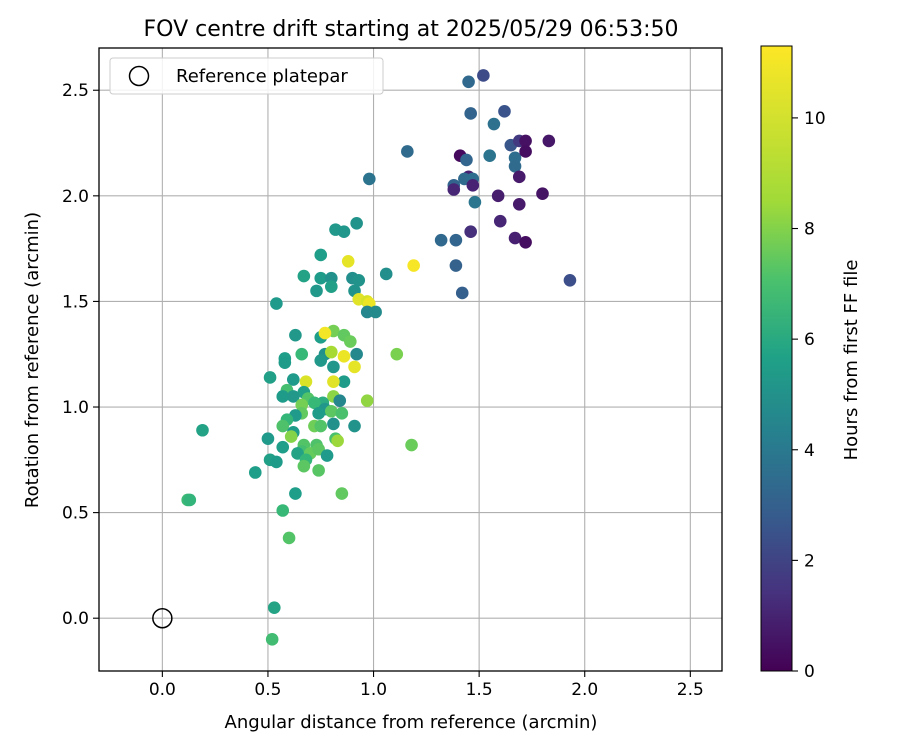 This screenshot has height=750, width=900. Describe the element at coordinates (75, 197) in the screenshot. I see `y-tick-label: 2.0` at that location.